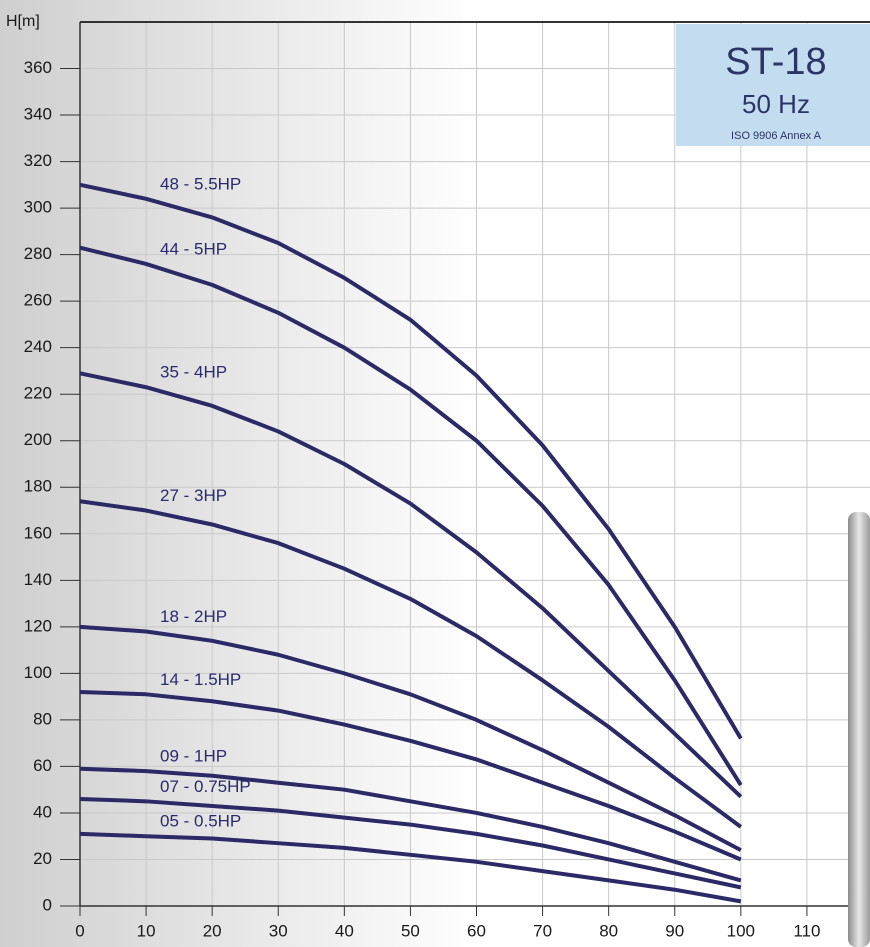  I want to click on y-tick-label: 0, so click(47, 904).